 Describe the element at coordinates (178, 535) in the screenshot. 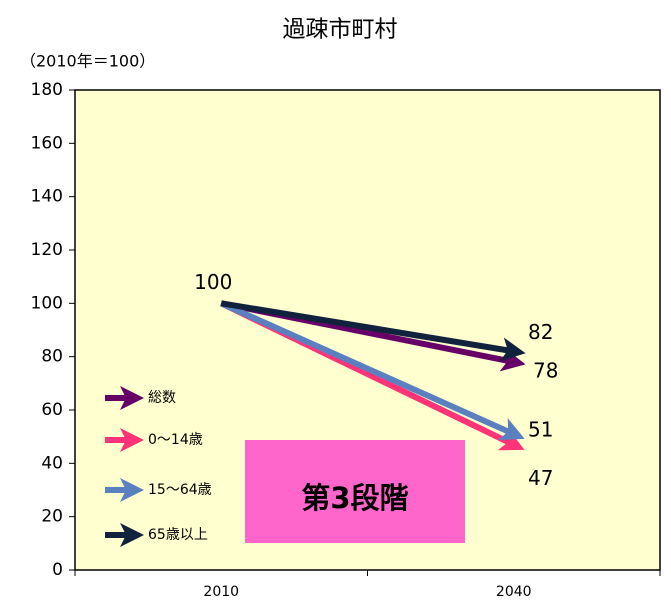

I see `legend-label: 65歳以上` at that location.